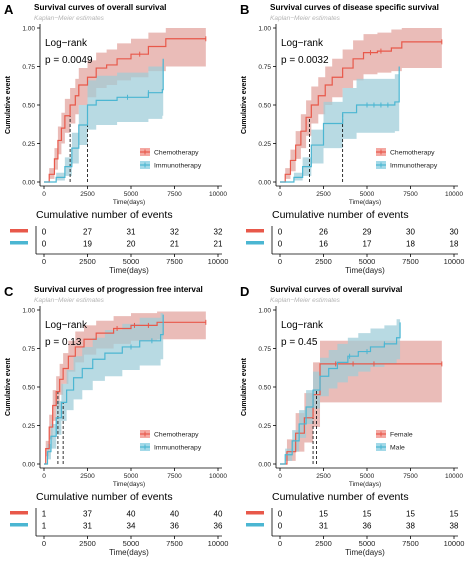 The width and height of the screenshot is (474, 565). What do you see at coordinates (66, 325) in the screenshot?
I see `logrank-label: Log−rank` at bounding box center [66, 325].